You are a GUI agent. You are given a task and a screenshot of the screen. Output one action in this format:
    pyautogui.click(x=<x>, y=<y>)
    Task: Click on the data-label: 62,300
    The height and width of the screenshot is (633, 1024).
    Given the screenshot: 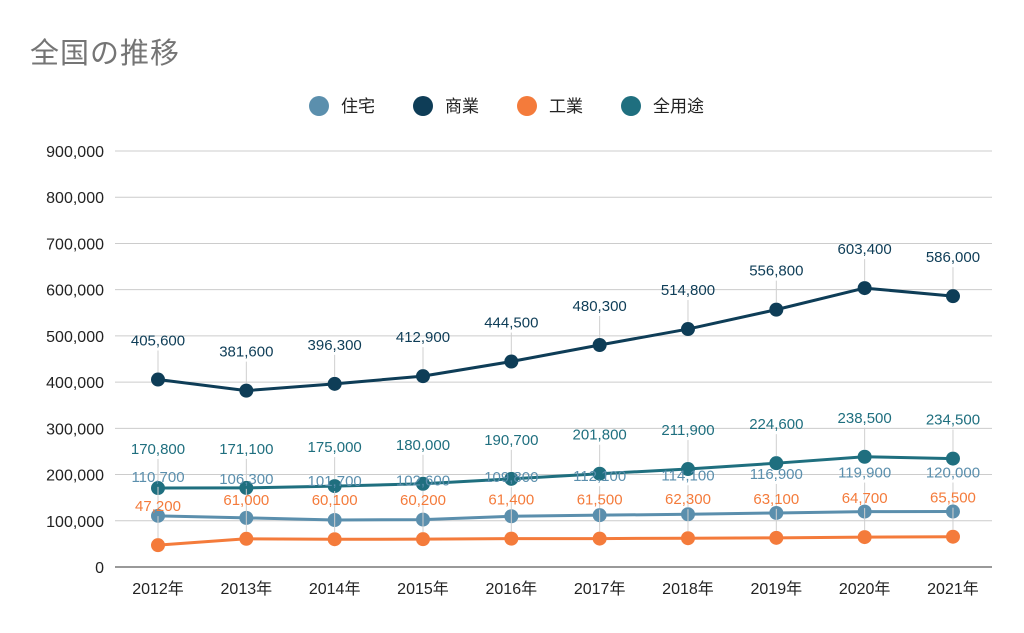 What is the action you would take?
    pyautogui.click(x=688, y=499)
    